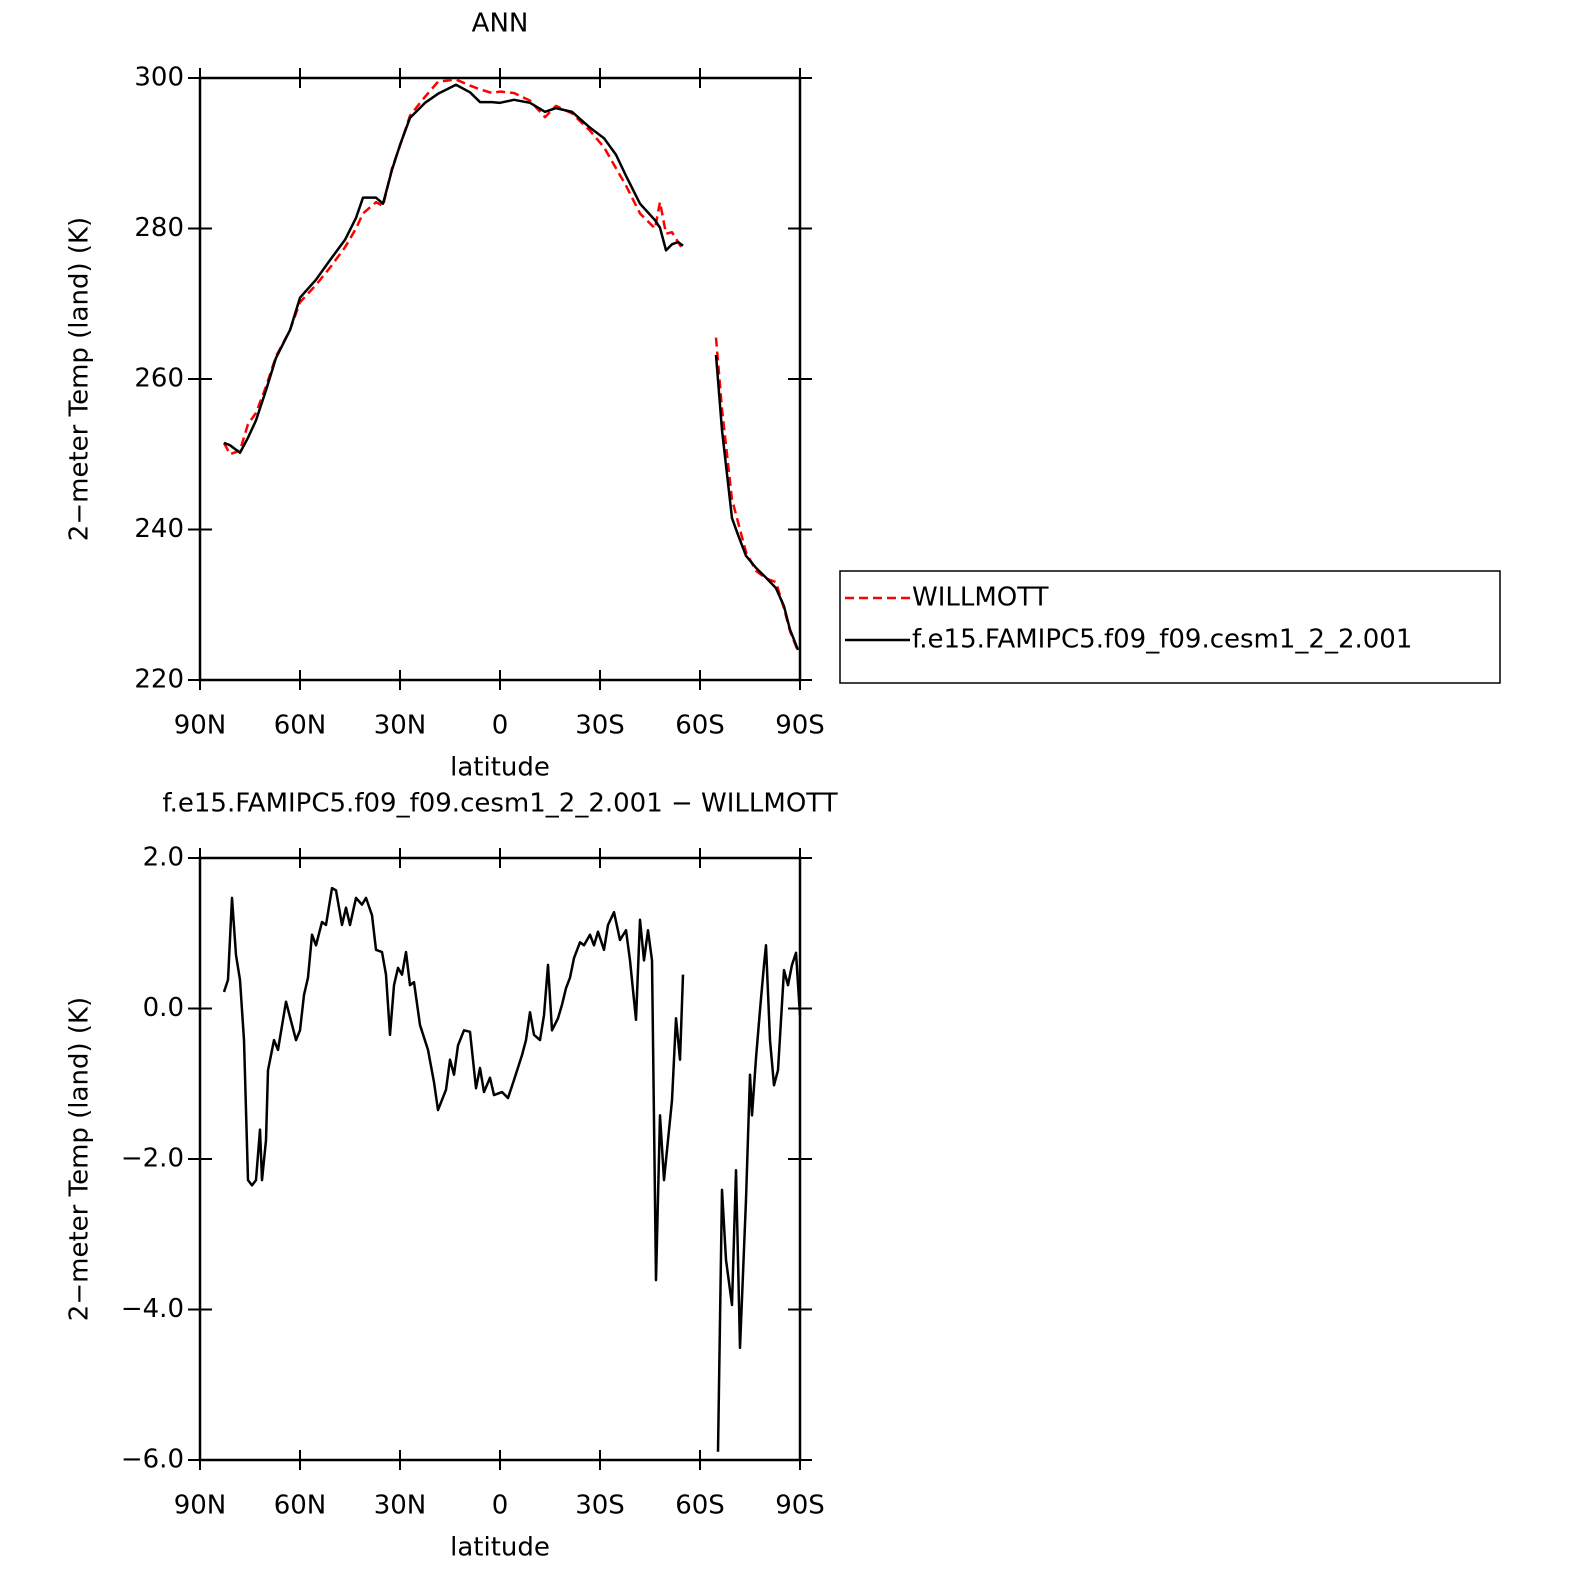  I want to click on y-tick-label: −6.0, so click(152, 1460).